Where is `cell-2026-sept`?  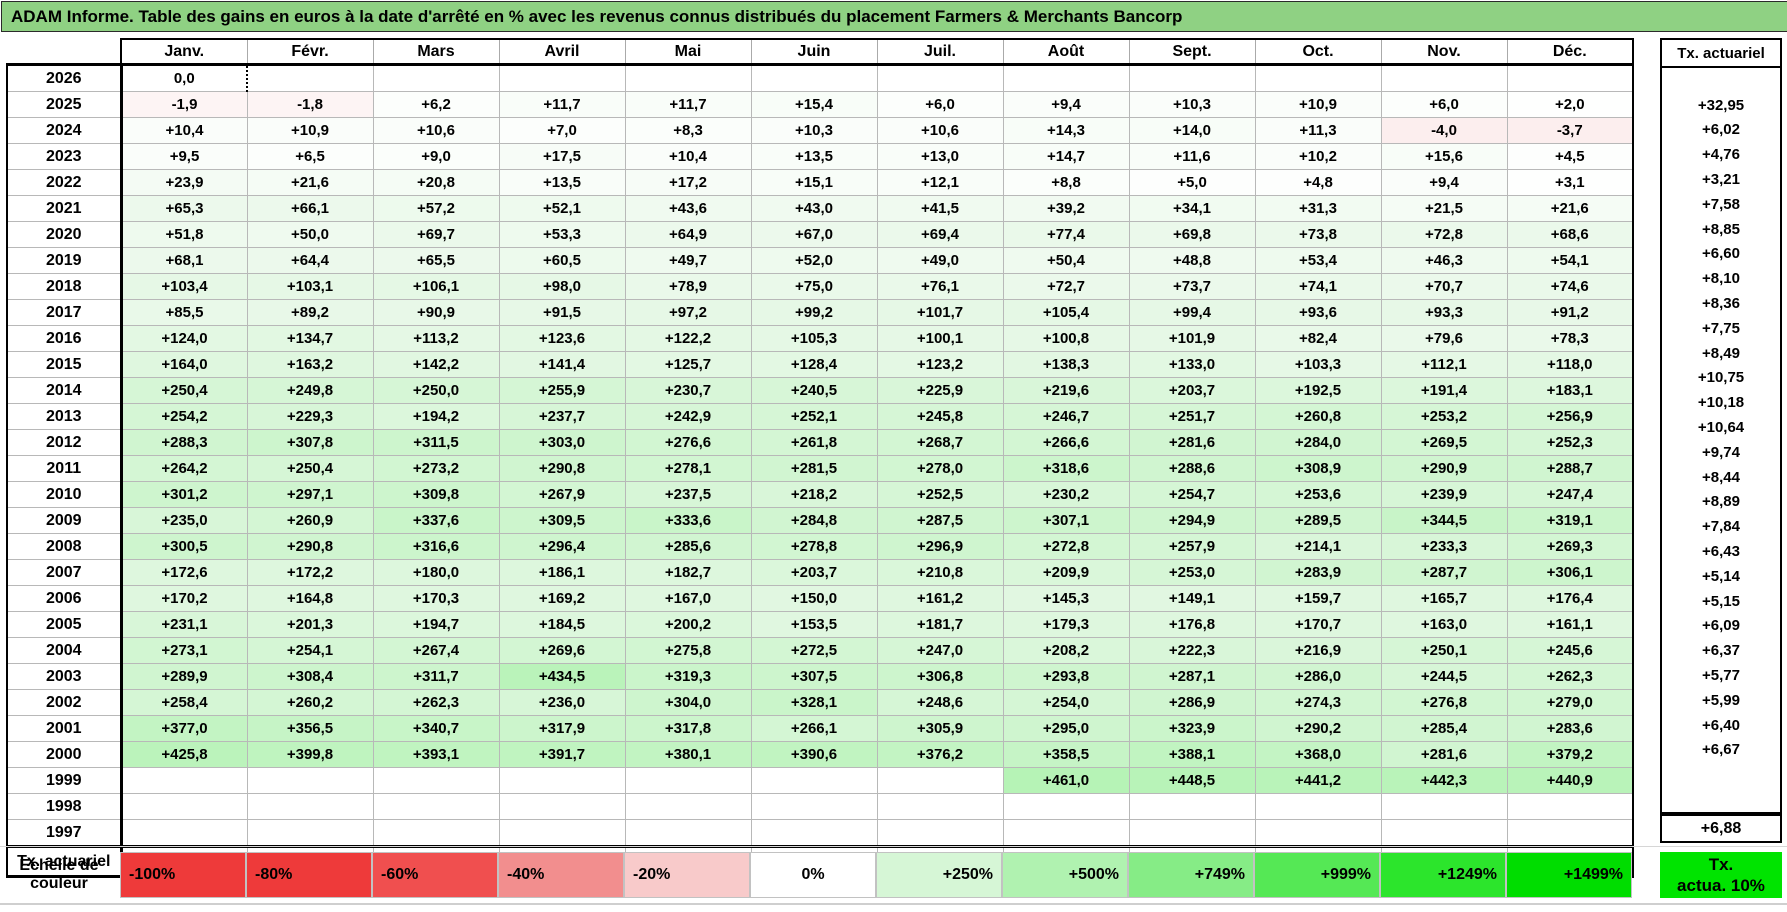 cell-2026-sept is located at coordinates (1192, 78).